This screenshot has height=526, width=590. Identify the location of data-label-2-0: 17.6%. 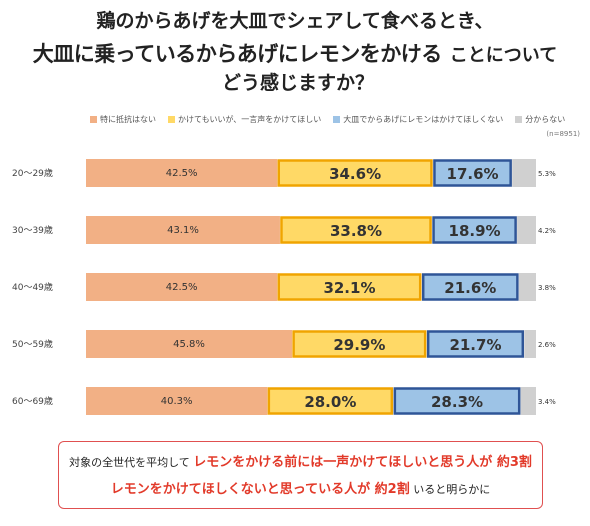
(473, 174).